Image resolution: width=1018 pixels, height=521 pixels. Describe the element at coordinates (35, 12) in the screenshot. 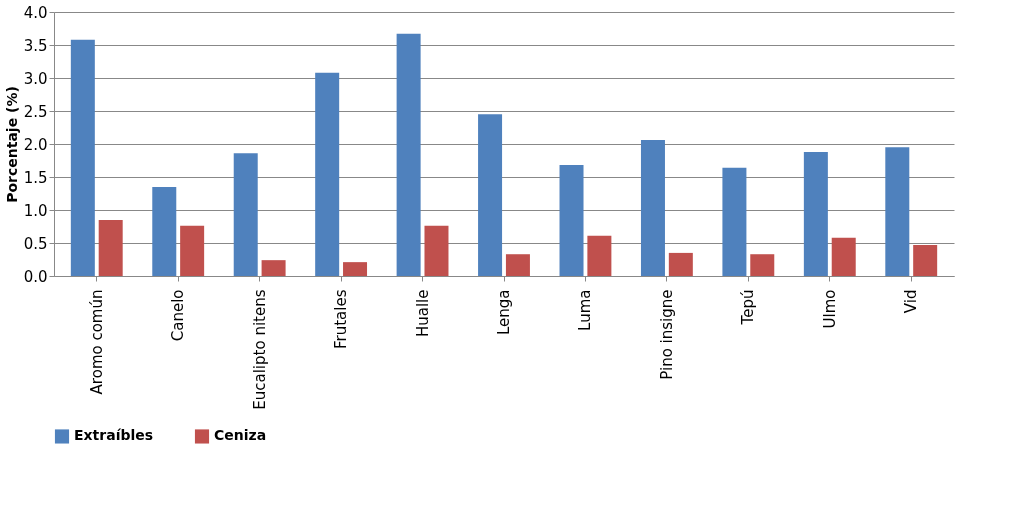

I see `y-tick-label: 4.0` at that location.